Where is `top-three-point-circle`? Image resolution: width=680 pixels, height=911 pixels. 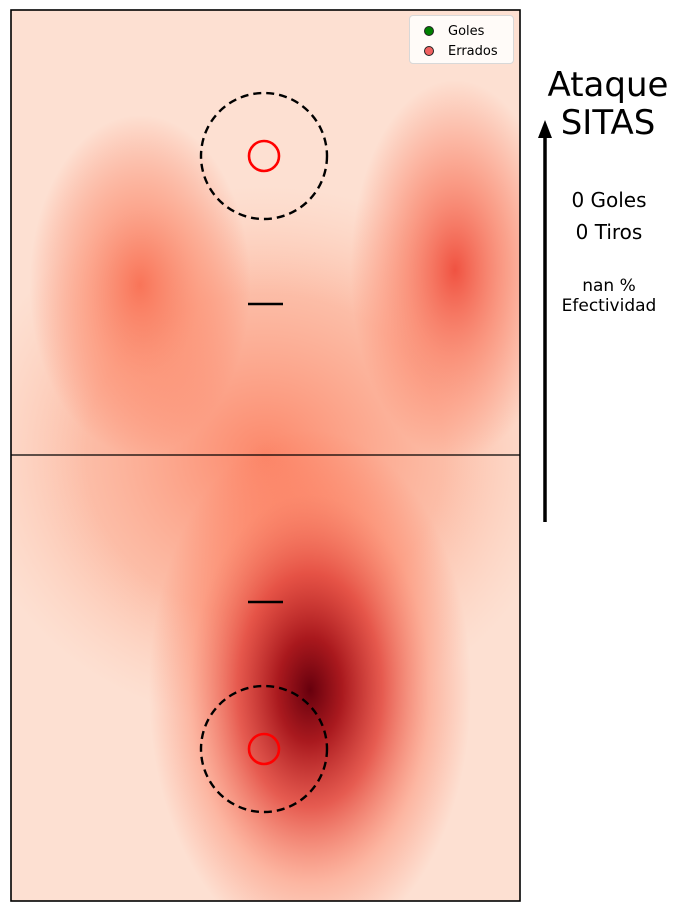
top-three-point-circle is located at coordinates (264, 156).